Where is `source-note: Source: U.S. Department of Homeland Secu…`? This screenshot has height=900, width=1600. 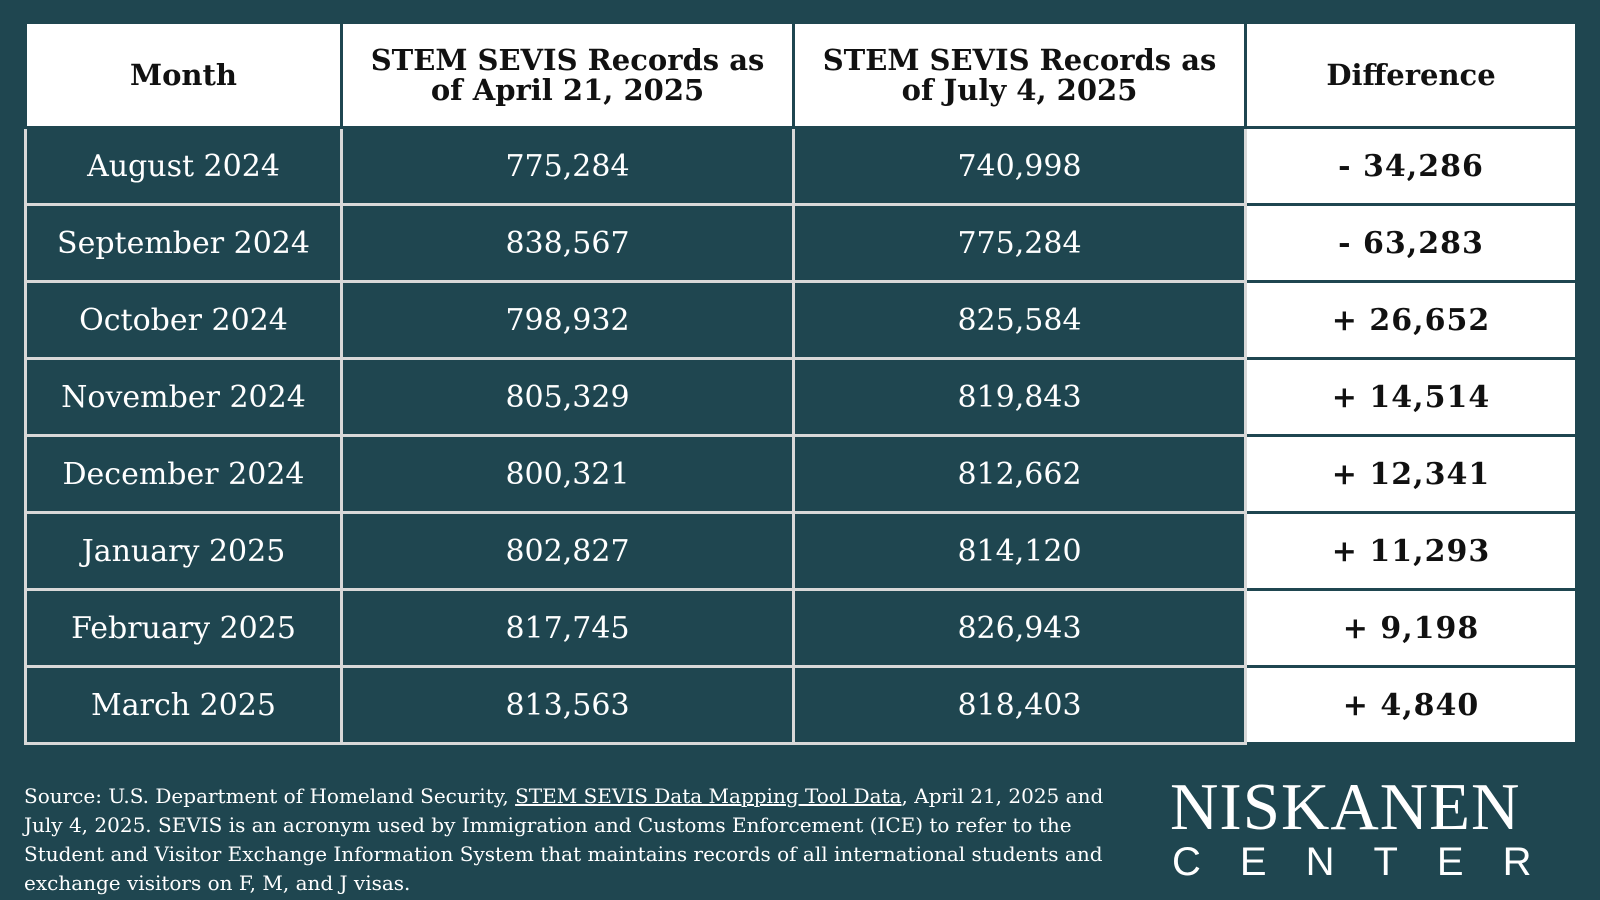
source-note: Source: U.S. Department of Homeland Secu… is located at coordinates (584, 840).